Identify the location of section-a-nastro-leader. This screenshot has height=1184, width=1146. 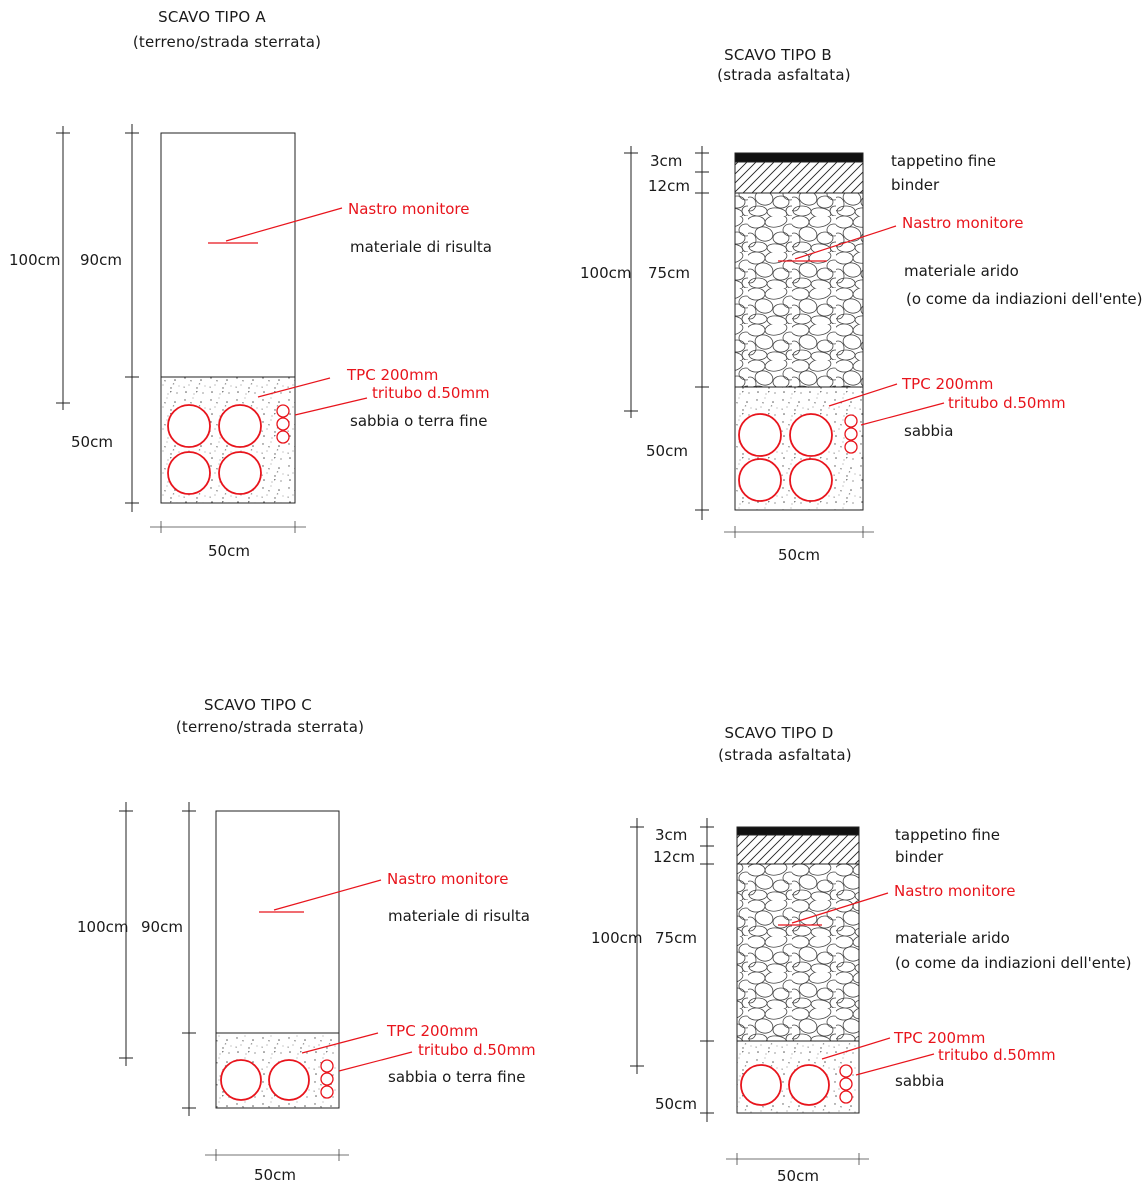
(275, 225).